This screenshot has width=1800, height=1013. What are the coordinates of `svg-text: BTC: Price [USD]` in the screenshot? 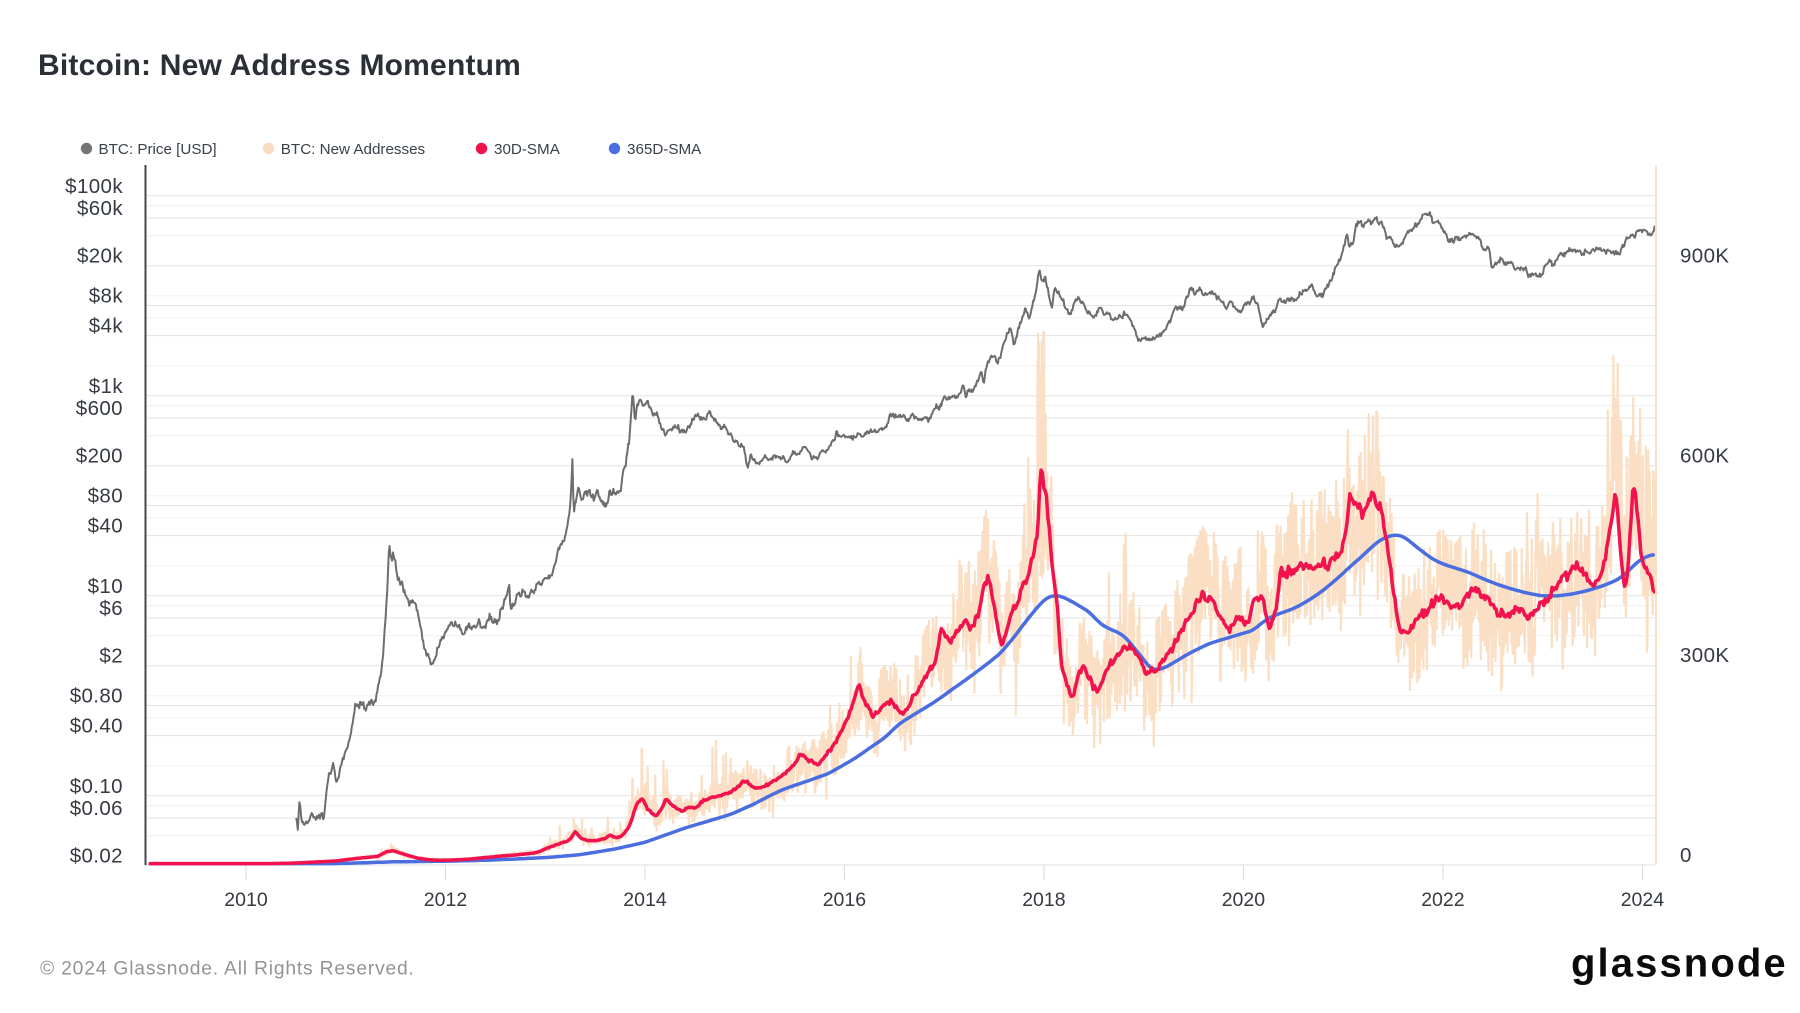 It's located at (158, 149).